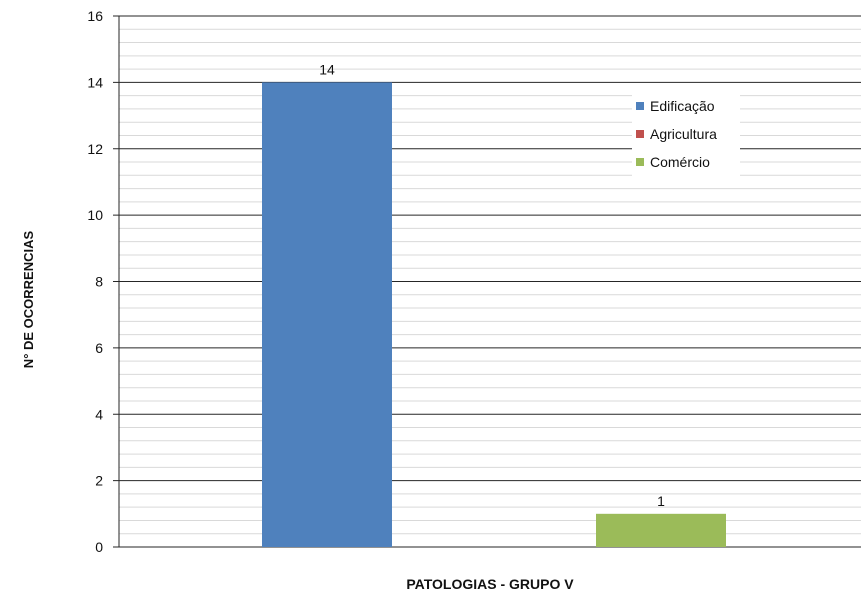 This screenshot has height=599, width=861. I want to click on bar-value-label: 1, so click(661, 501).